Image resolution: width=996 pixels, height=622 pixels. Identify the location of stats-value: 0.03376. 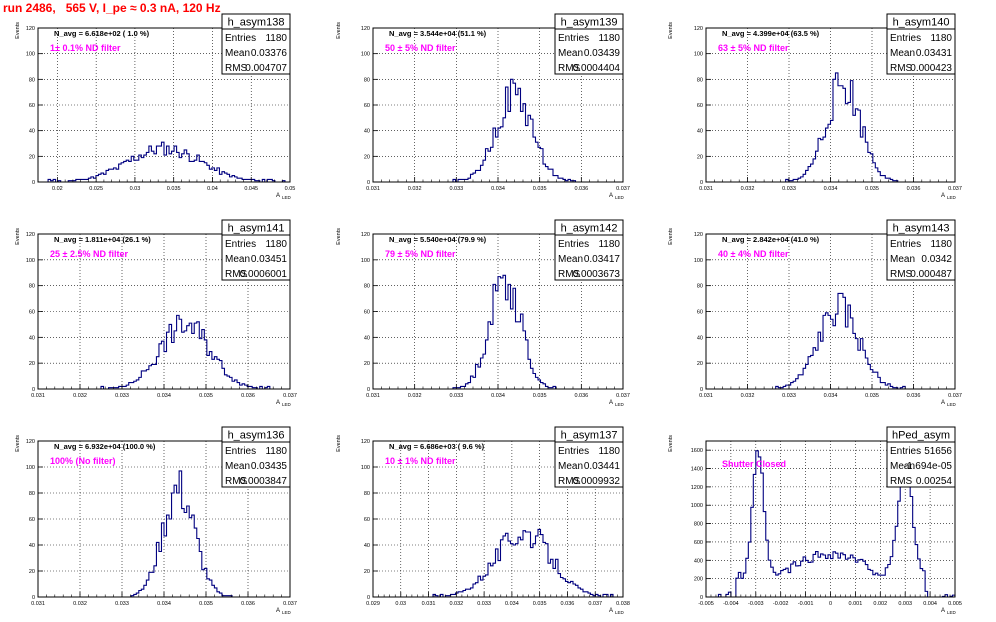
(269, 53).